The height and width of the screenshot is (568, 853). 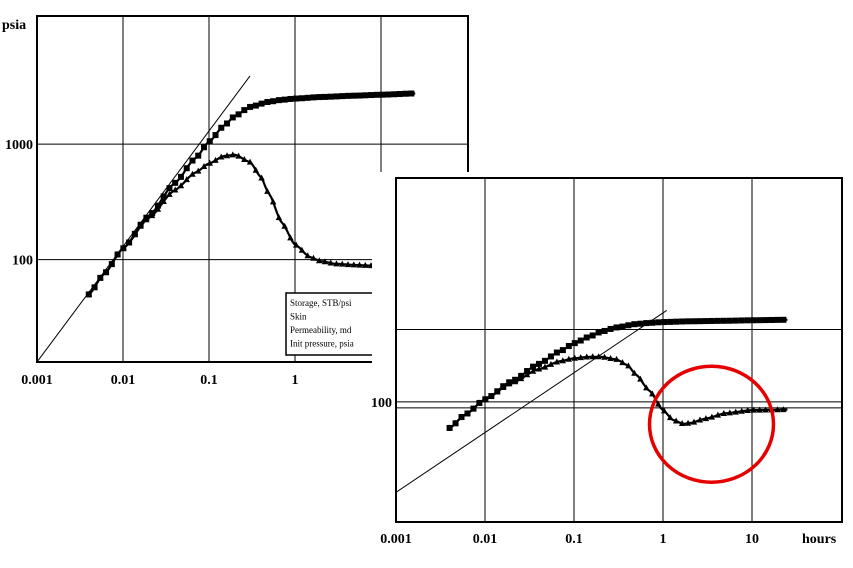 What do you see at coordinates (123, 380) in the screenshot?
I see `chart-1-x-tick-label: 0.01` at bounding box center [123, 380].